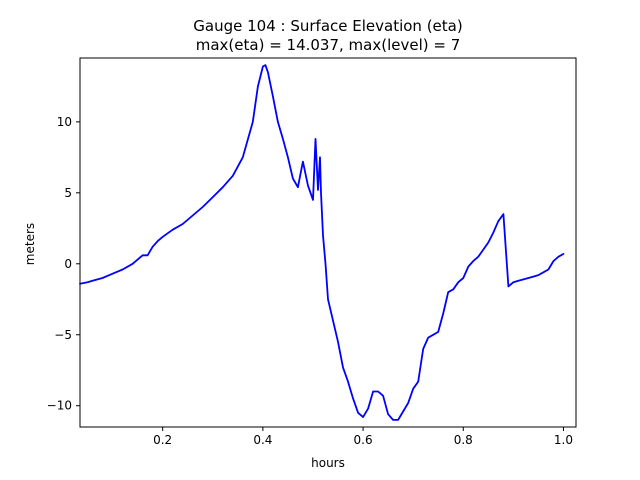 This screenshot has height=480, width=640. What do you see at coordinates (463, 440) in the screenshot?
I see `x-tick-label: 0.8` at bounding box center [463, 440].